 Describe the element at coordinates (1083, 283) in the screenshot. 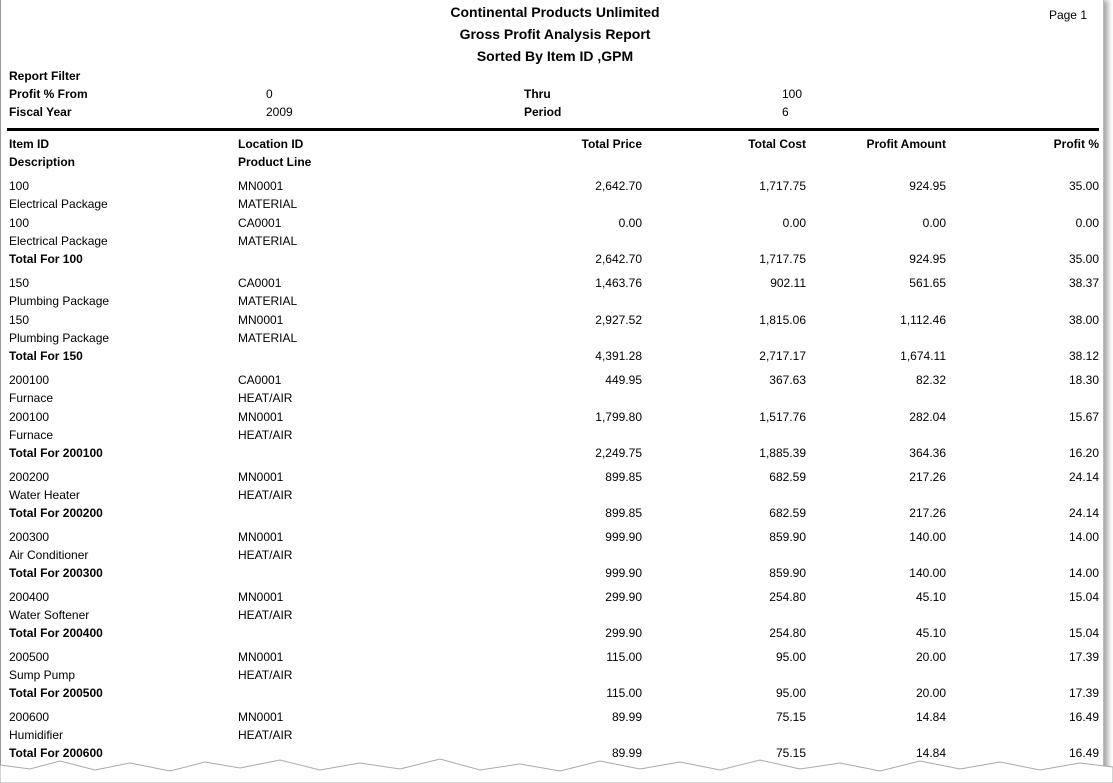

I see `cell-pct: 38.37` at that location.